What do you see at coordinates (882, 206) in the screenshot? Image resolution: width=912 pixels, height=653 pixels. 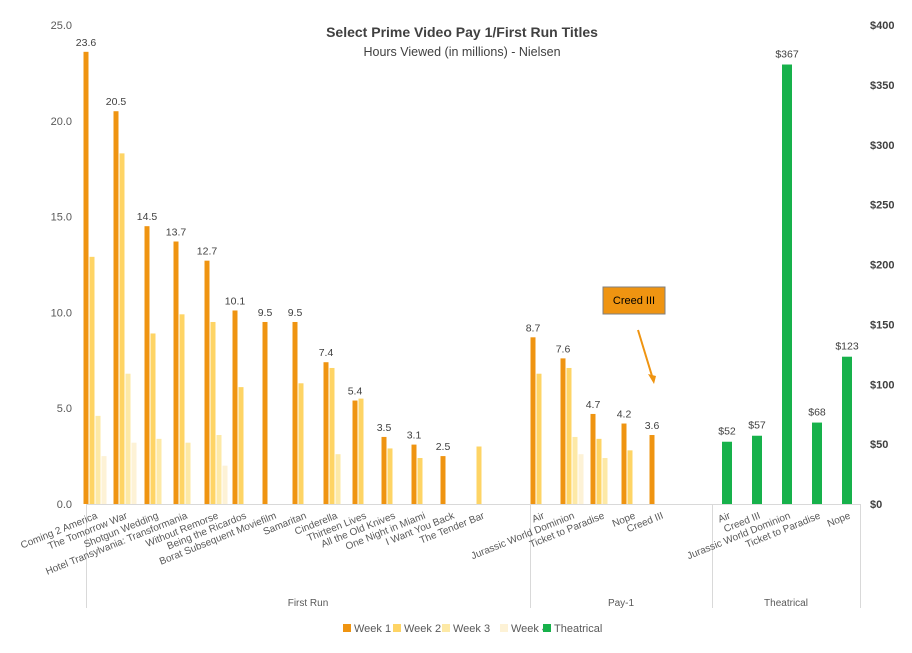 I see `right-axis-tick: $250` at bounding box center [882, 206].